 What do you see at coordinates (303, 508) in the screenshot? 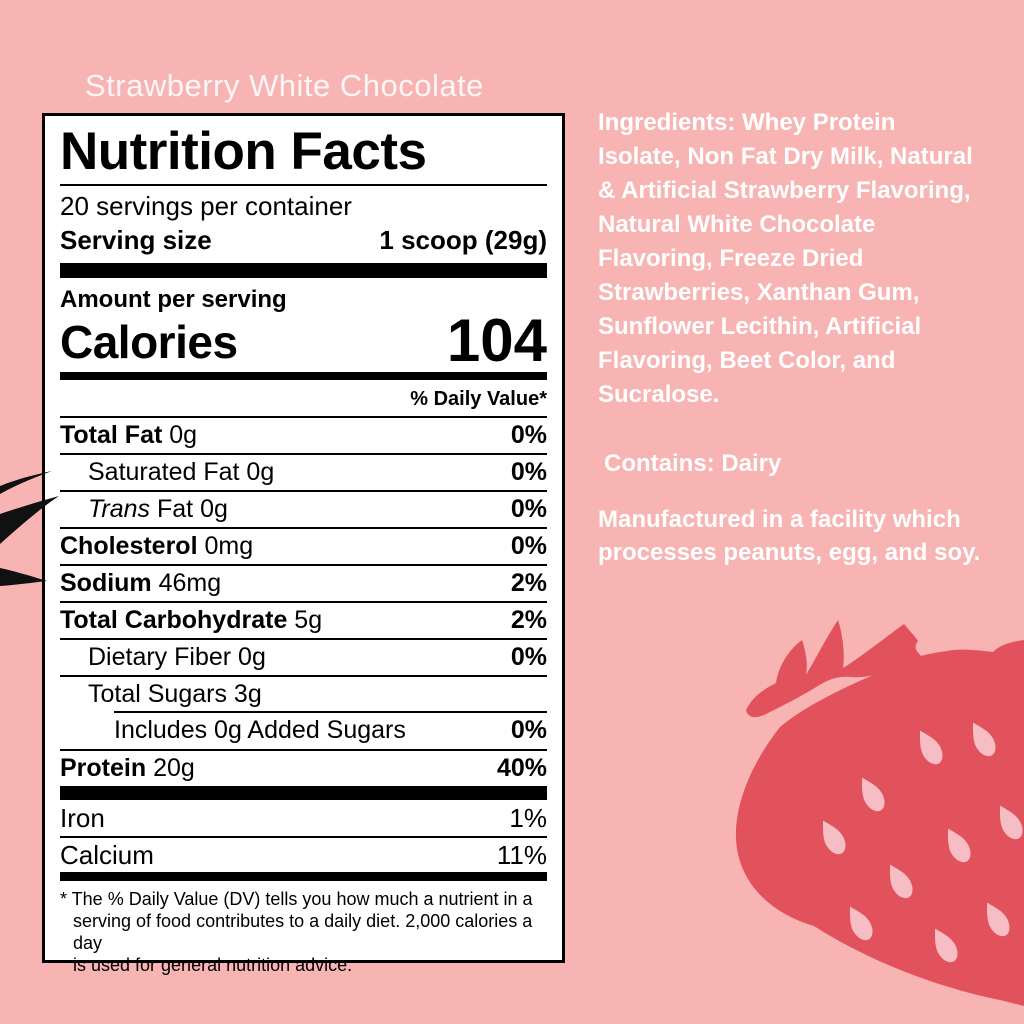
I see `nutrition-row-trans-fat: Trans Fat 0g 0%` at bounding box center [303, 508].